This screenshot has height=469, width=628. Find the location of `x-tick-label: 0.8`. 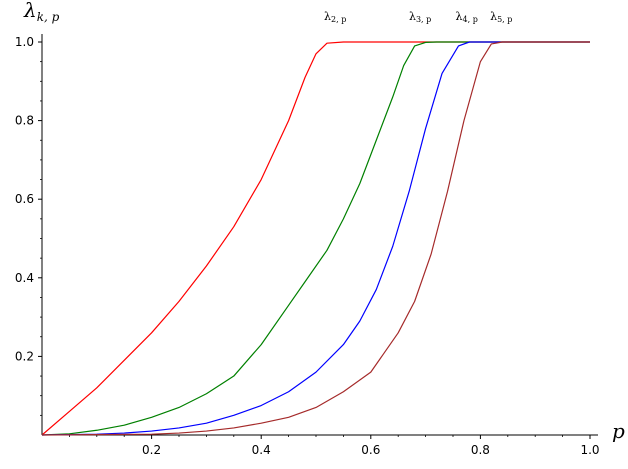

x-tick-label: 0.8 is located at coordinates (480, 450).